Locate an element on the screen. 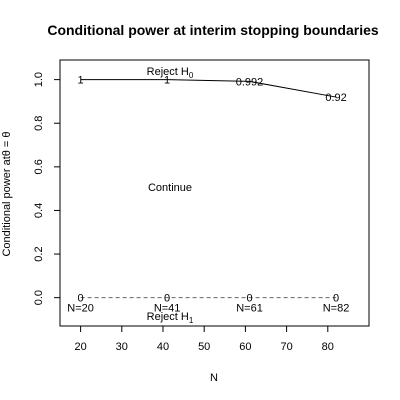 Image resolution: width=400 pixels, height=400 pixels. y-tick-label: 0.8 is located at coordinates (39, 123).